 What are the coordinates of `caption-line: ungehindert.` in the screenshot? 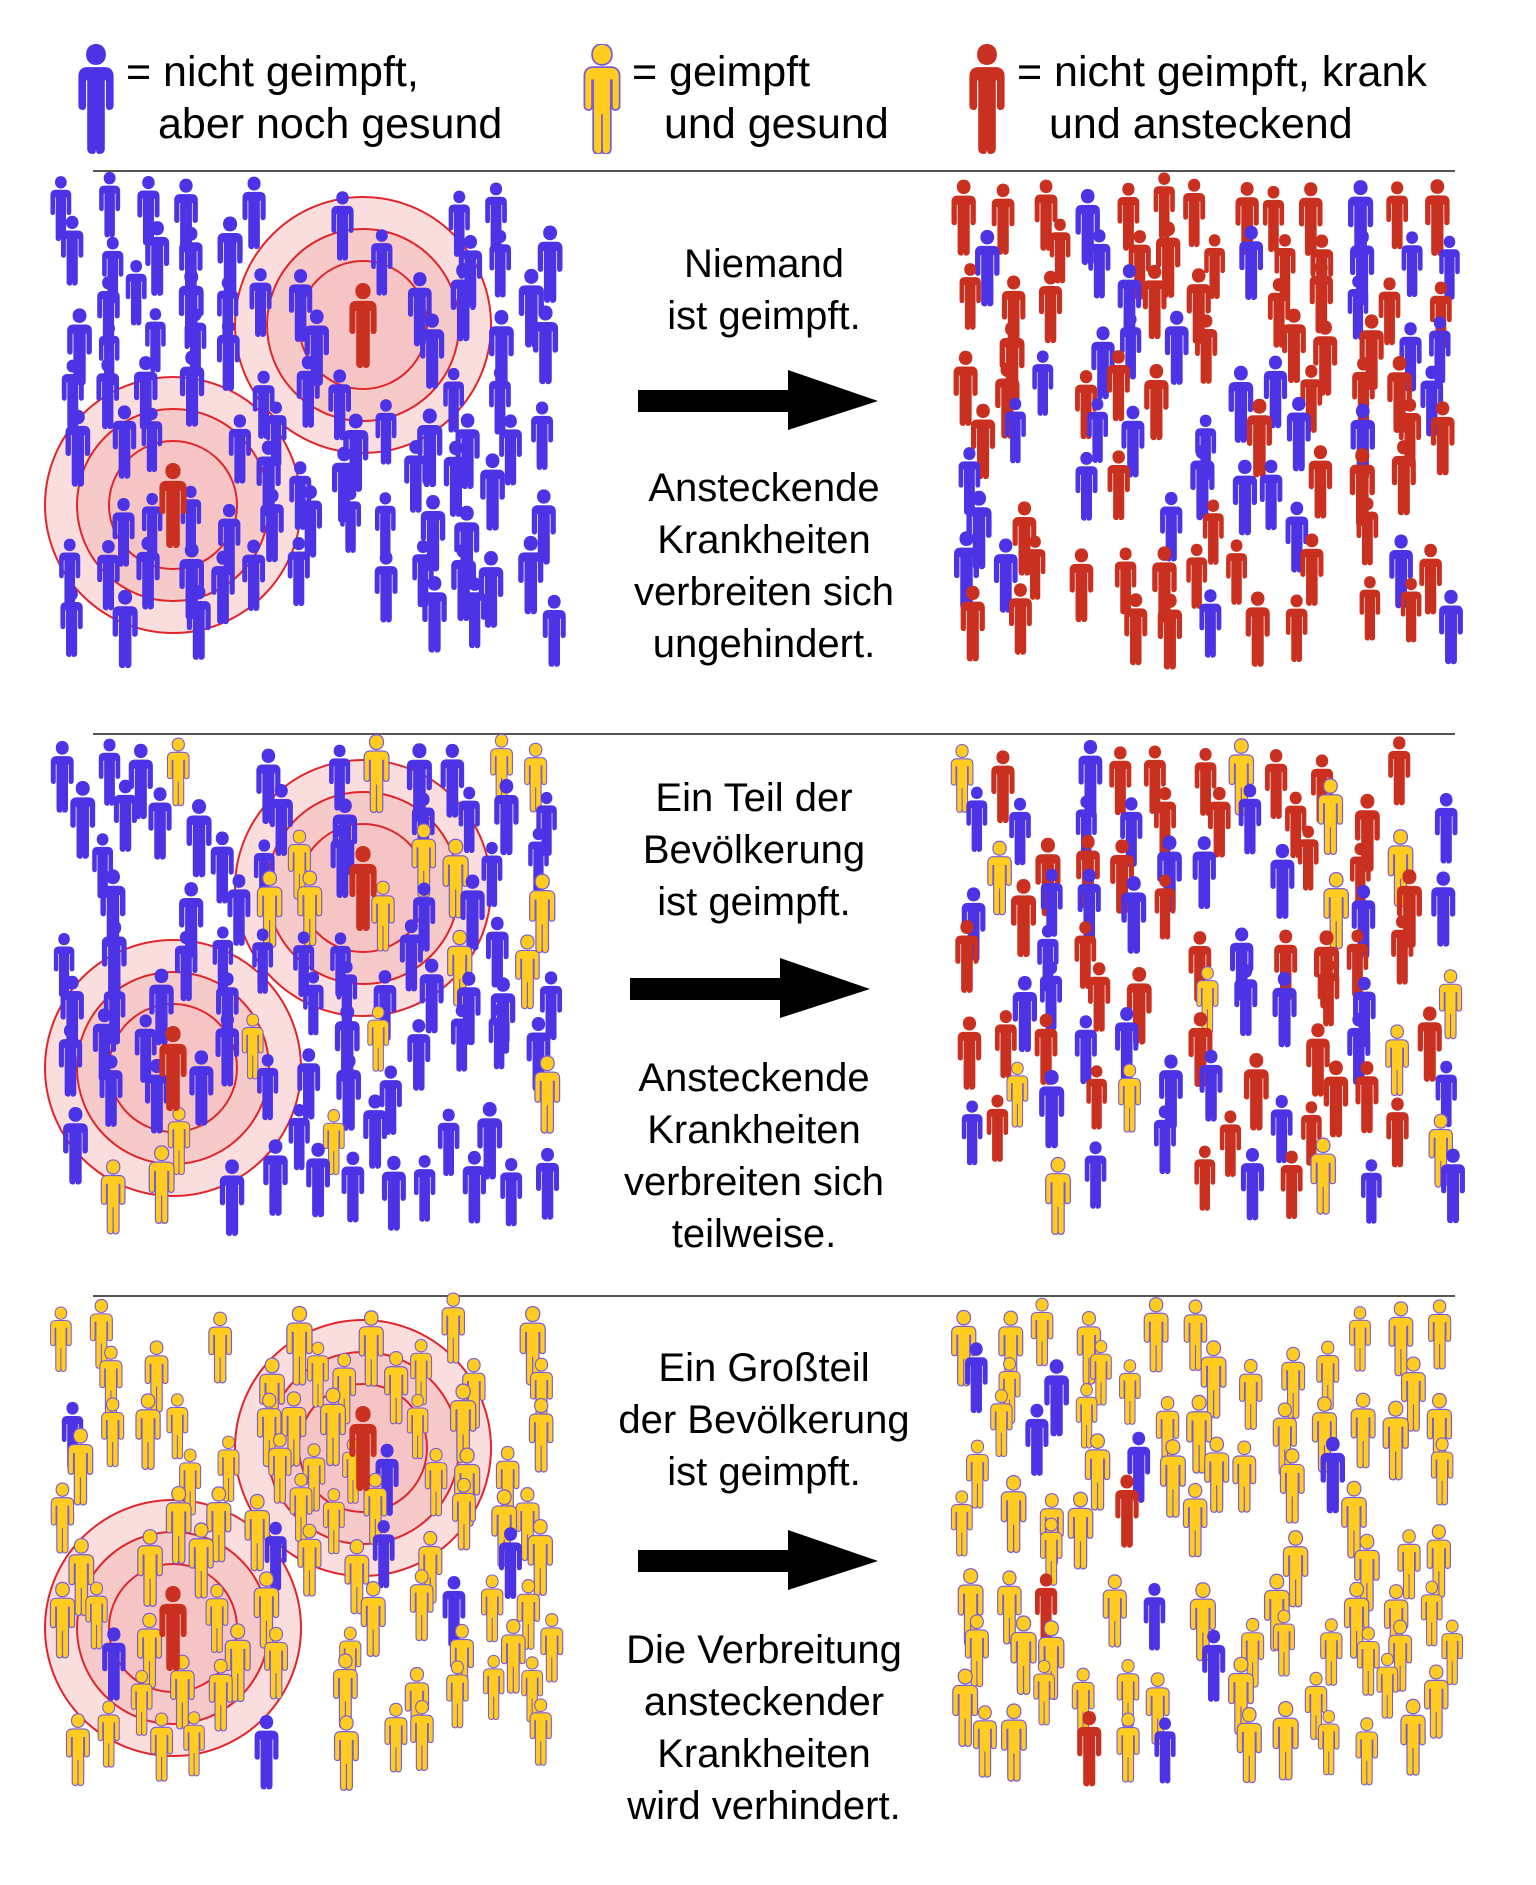 It's located at (764, 644).